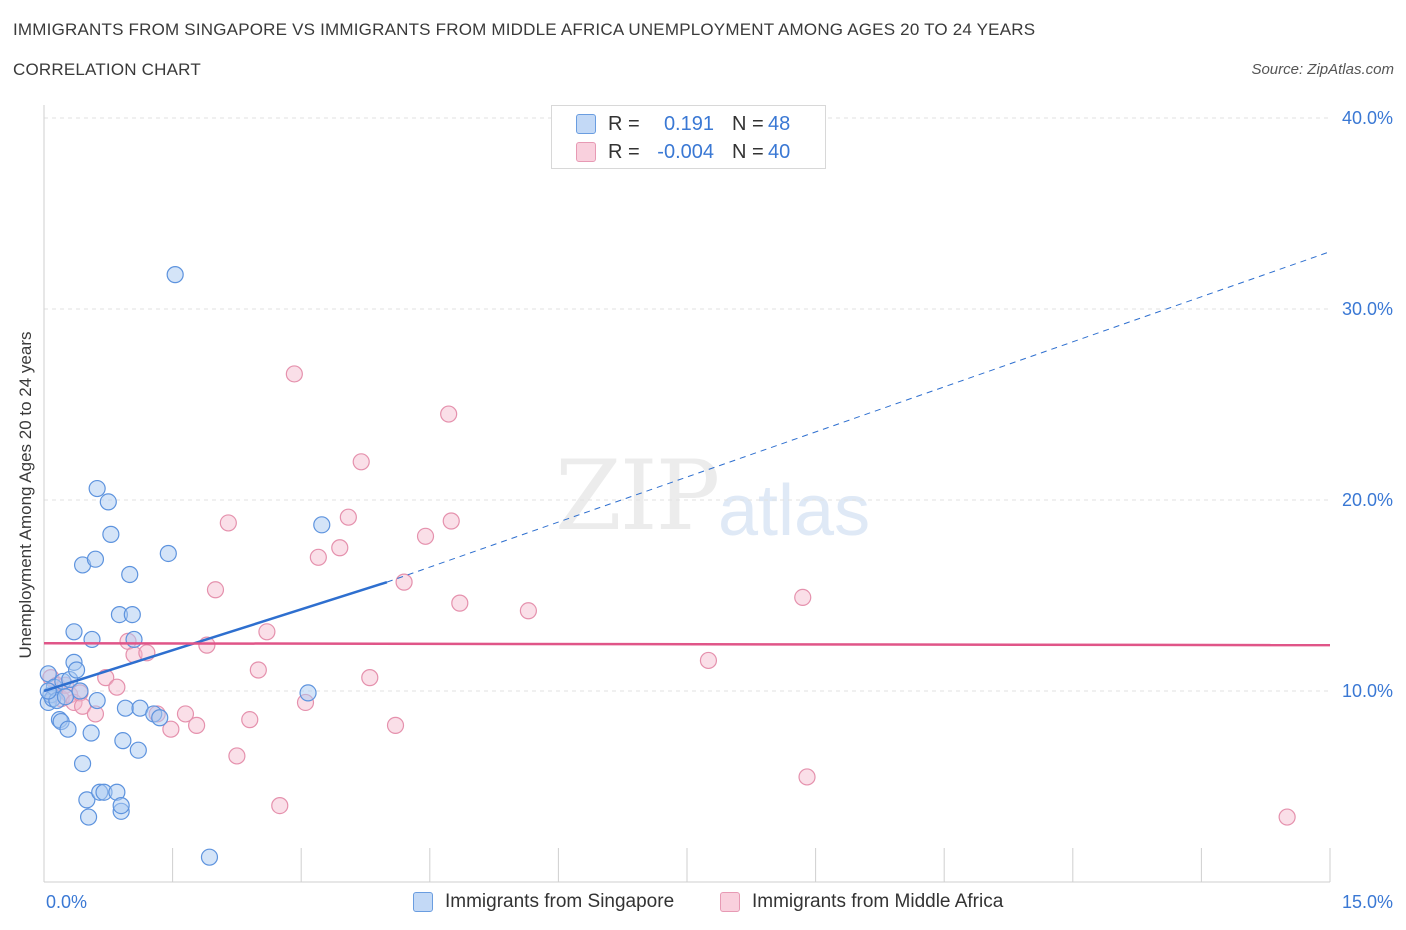  Describe the element at coordinates (215, 636) in the screenshot. I see `trend-line-singapore` at that location.